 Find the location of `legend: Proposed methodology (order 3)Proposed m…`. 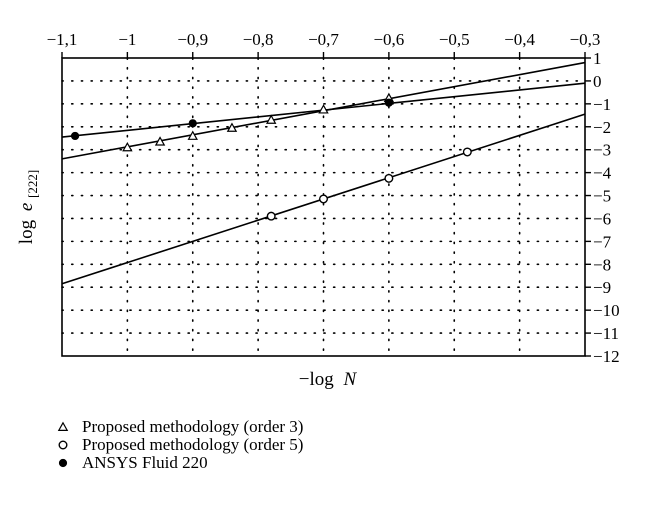

legend: Proposed methodology (order 3)Proposed m… is located at coordinates (180, 444).